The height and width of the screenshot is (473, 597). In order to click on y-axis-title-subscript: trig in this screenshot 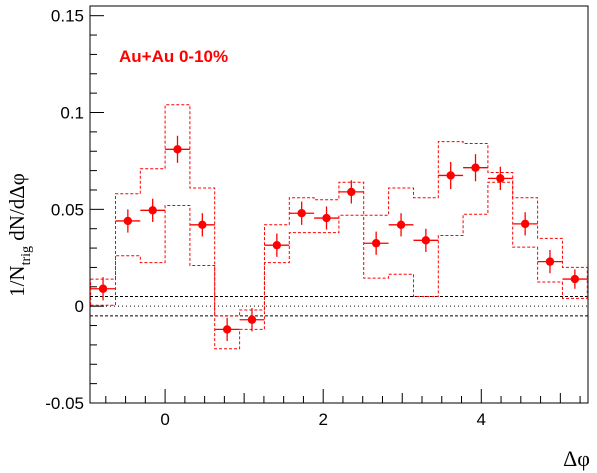, I will do `click(26, 255)`.